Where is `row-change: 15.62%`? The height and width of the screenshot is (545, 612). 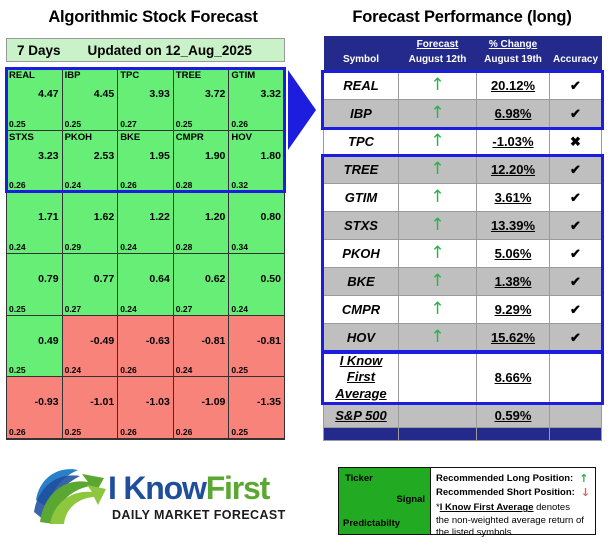
row-change: 15.62% is located at coordinates (513, 337).